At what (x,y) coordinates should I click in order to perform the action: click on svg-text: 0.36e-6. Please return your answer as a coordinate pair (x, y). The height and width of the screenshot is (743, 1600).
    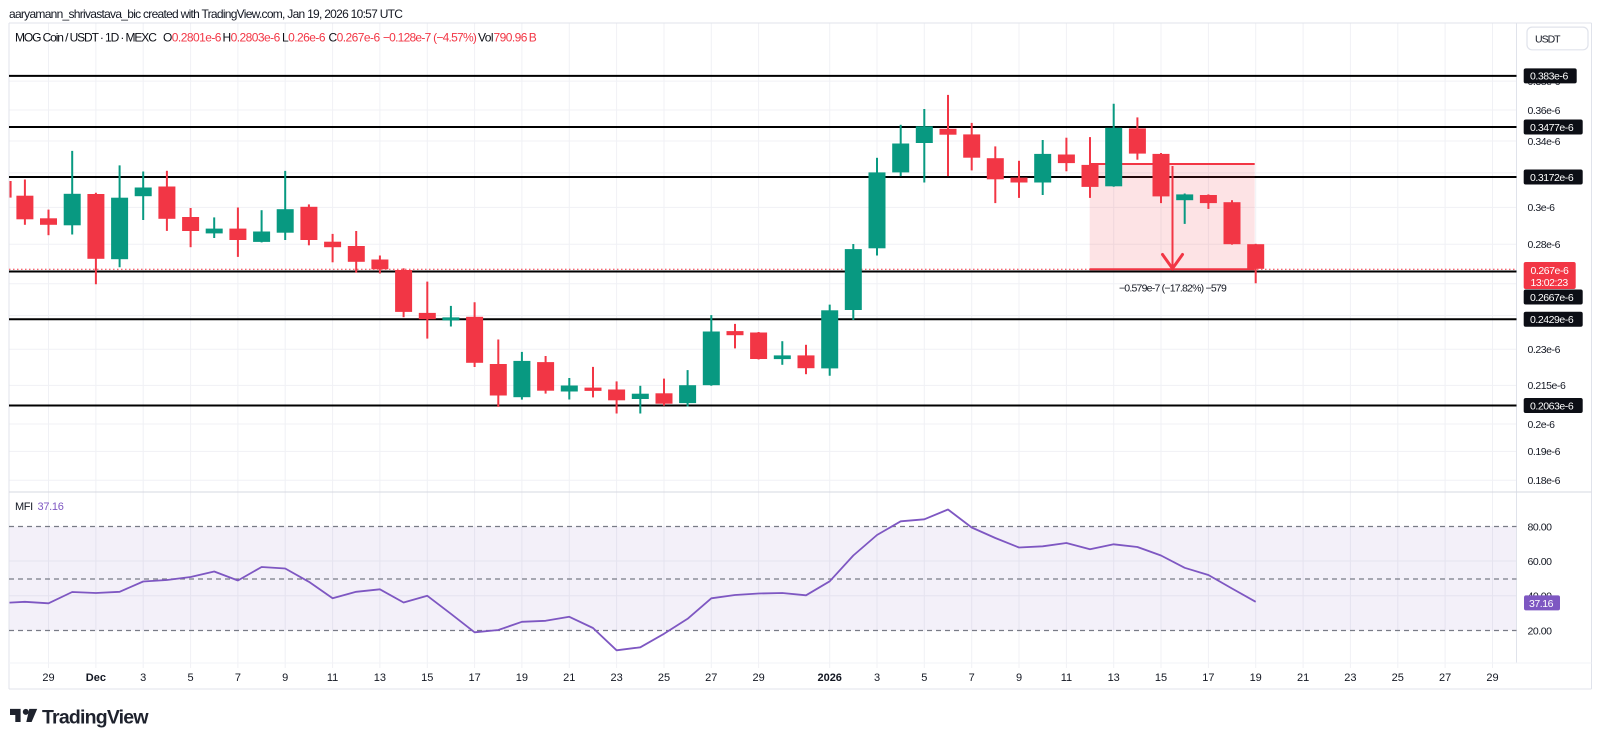
    Looking at the image, I should click on (1544, 111).